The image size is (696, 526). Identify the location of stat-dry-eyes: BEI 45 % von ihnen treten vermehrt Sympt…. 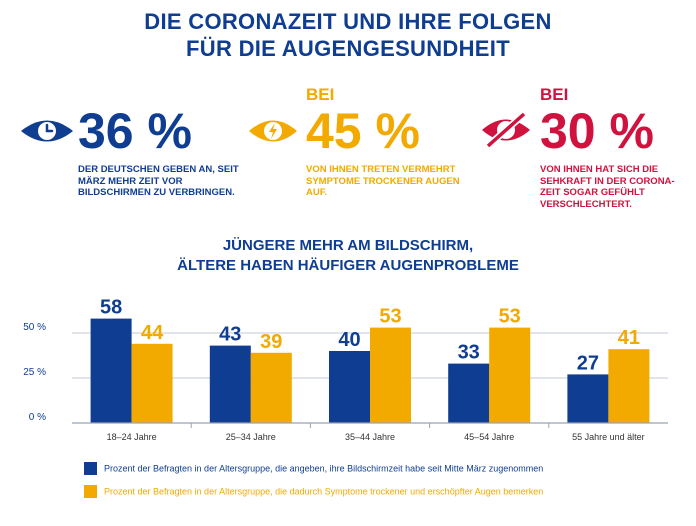
(391, 142).